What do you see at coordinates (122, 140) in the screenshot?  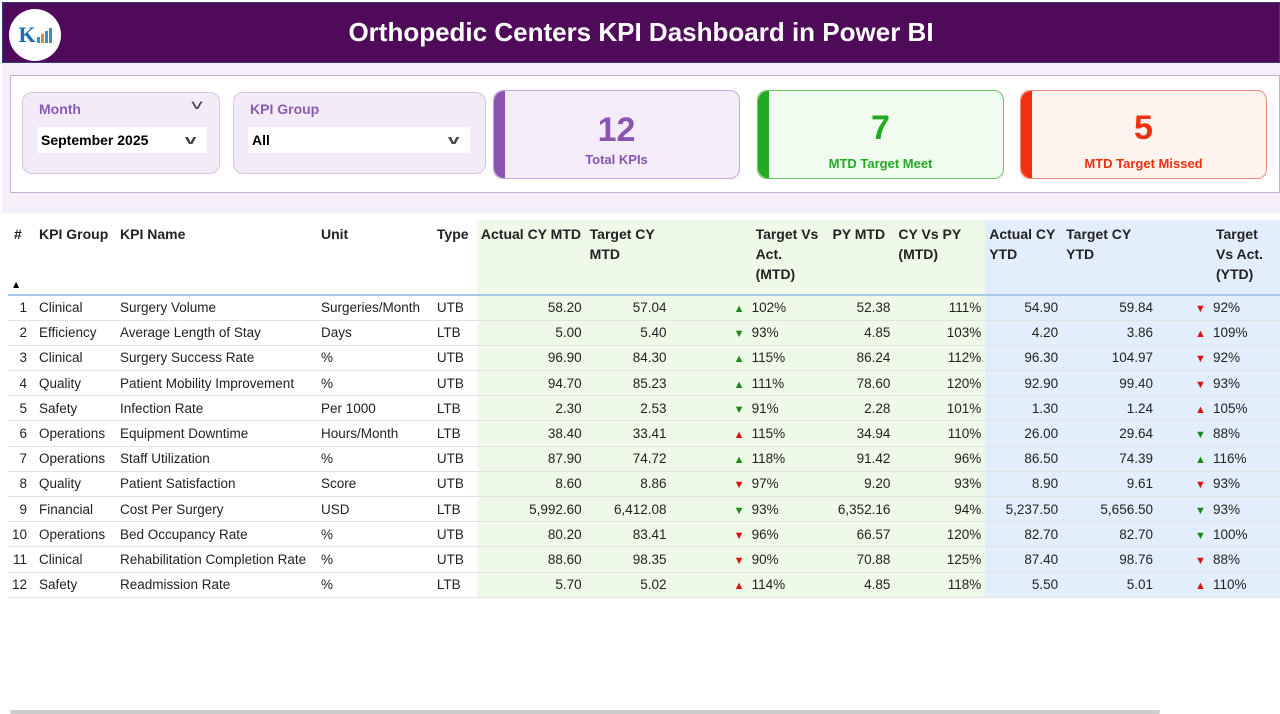 I see `month-dropdown: September 2025 v` at bounding box center [122, 140].